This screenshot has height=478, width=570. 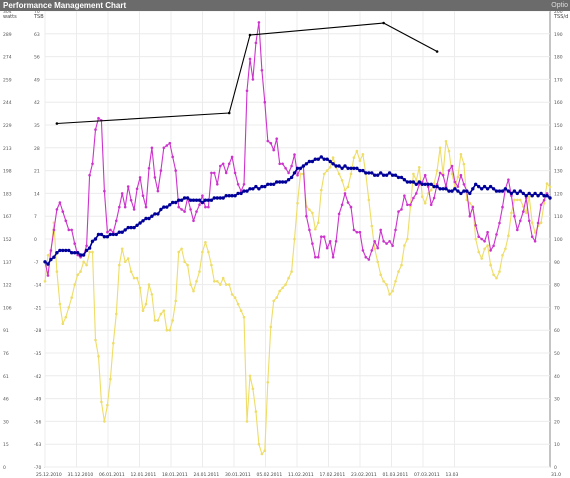 I want to click on tss-tick-label: 160, so click(x=558, y=103).